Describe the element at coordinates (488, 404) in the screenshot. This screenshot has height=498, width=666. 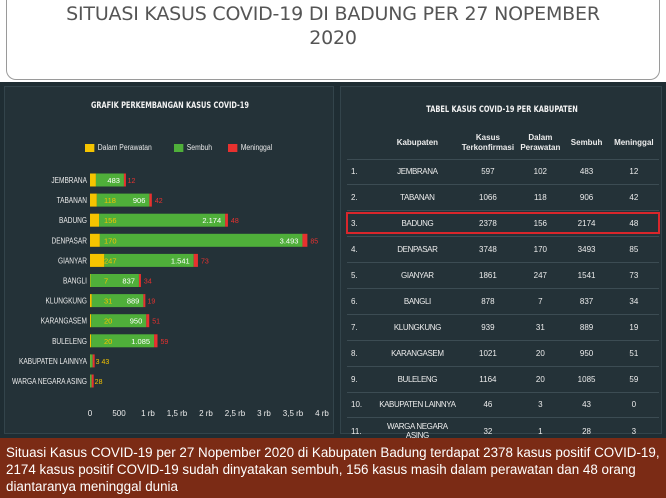
I see `row-terkonfirmasi: 46` at that location.